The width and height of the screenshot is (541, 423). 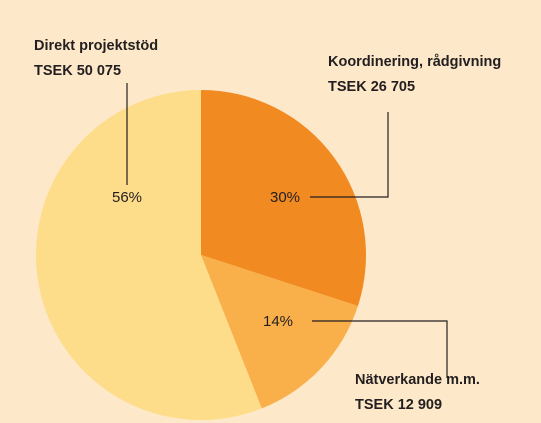 I want to click on data-label: 56%, so click(x=127, y=197).